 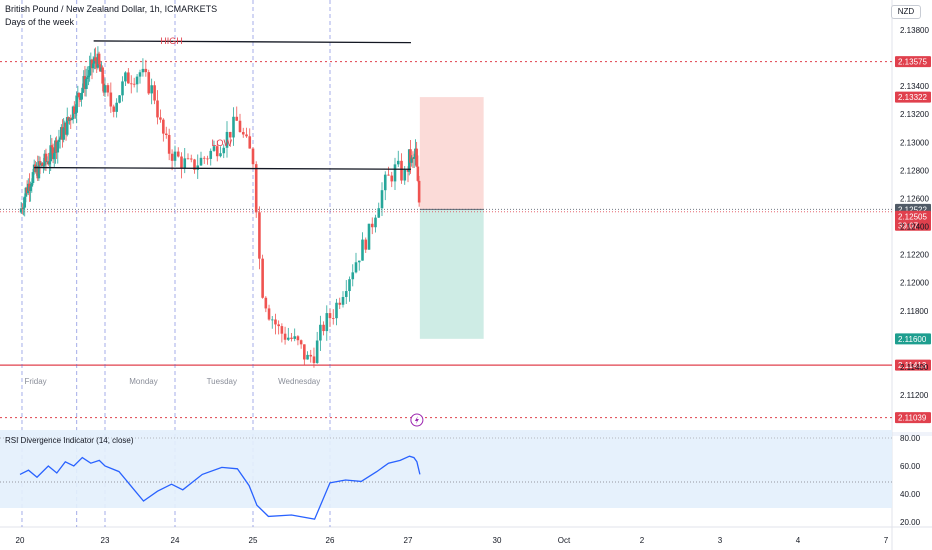 What do you see at coordinates (914, 395) in the screenshot?
I see `price-tick: 2.11200` at bounding box center [914, 395].